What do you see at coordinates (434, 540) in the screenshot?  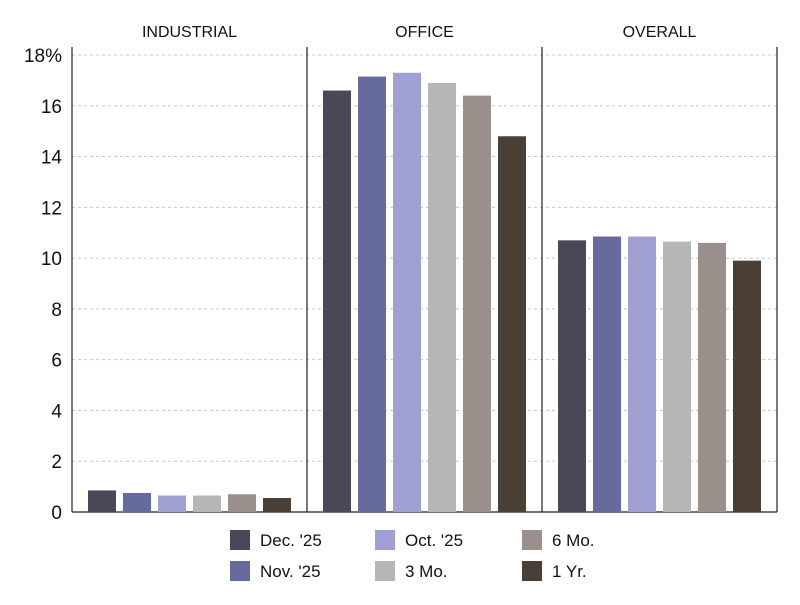 I see `legend-label: Oct. '25` at bounding box center [434, 540].